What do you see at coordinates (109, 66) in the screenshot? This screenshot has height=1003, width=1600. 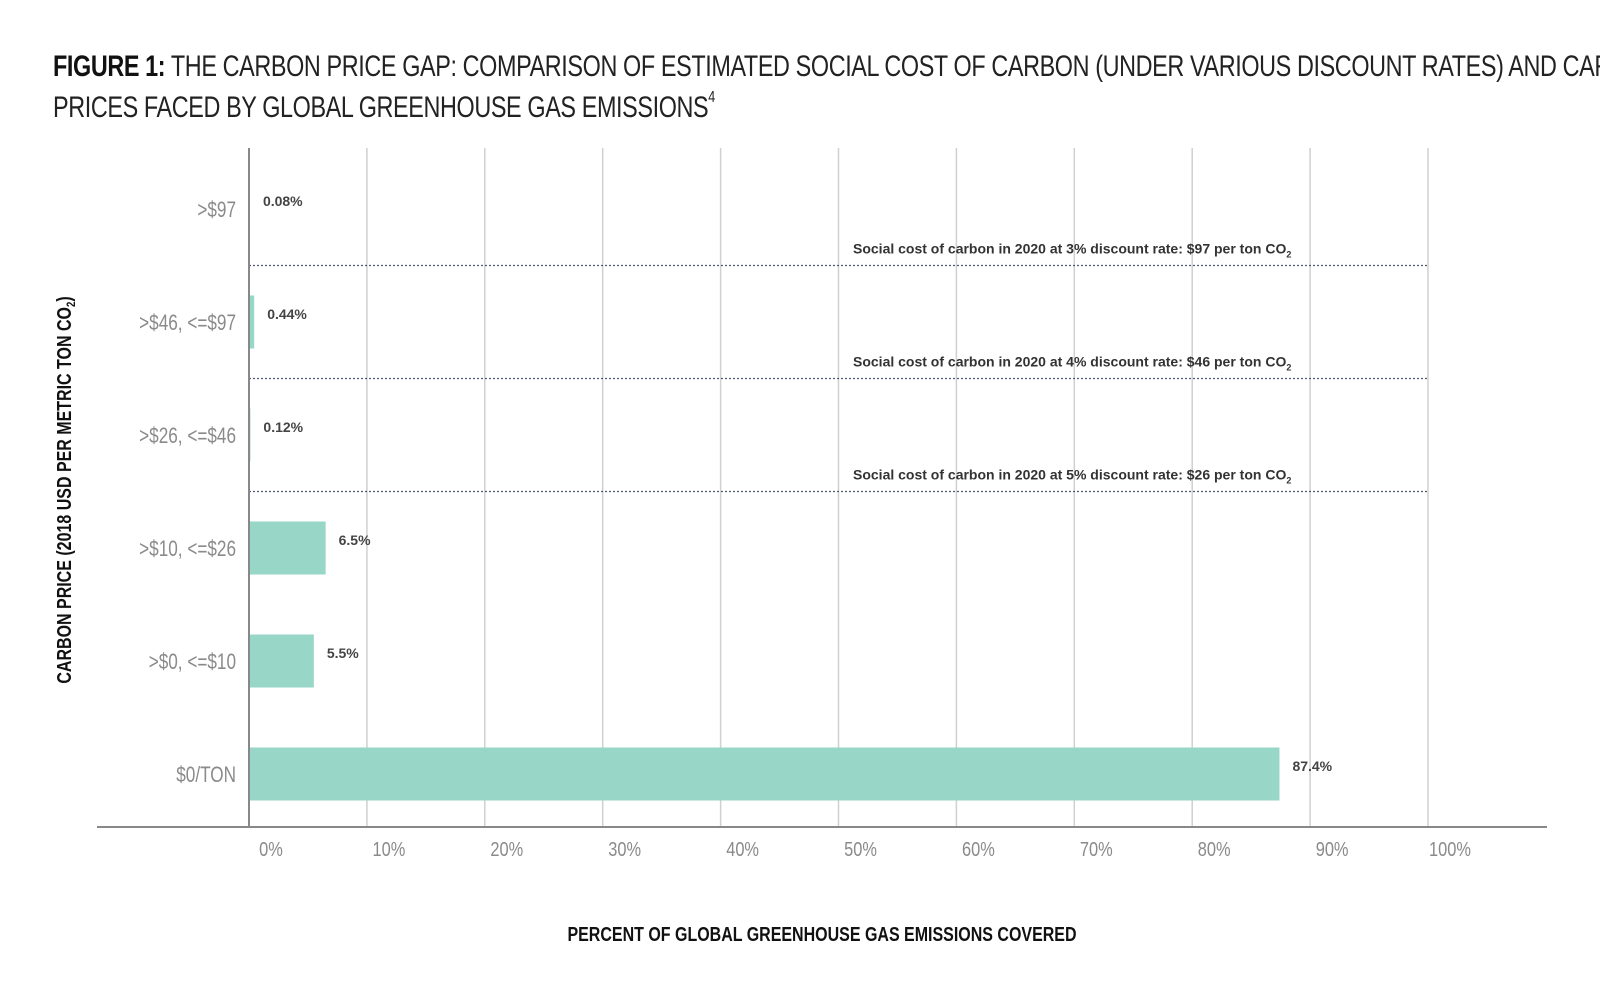 I see `figure-label: FIGURE 1:` at bounding box center [109, 66].